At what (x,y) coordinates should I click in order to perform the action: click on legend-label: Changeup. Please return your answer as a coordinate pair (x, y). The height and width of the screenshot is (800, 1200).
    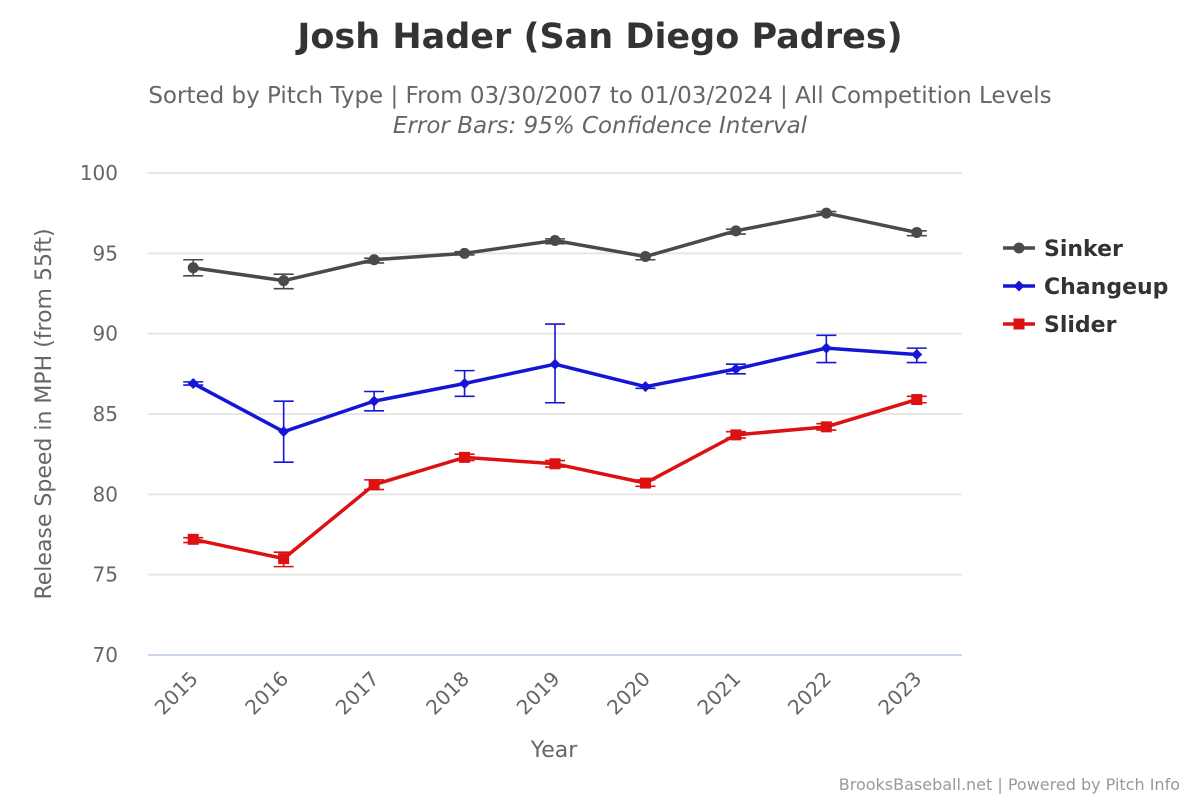
    Looking at the image, I should click on (1106, 287).